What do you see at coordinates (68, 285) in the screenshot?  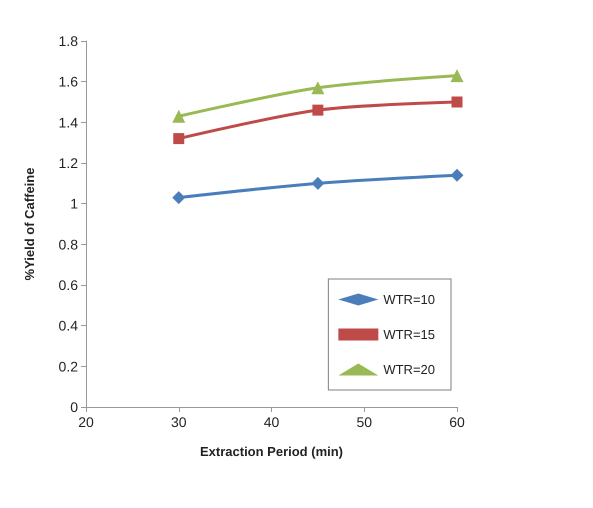 I see `y-tick-label: 0.6` at bounding box center [68, 285].